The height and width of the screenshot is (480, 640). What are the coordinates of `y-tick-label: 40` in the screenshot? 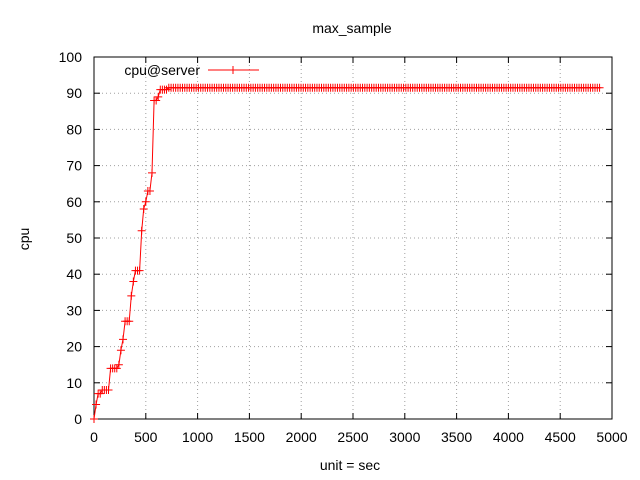 It's located at (74, 274).